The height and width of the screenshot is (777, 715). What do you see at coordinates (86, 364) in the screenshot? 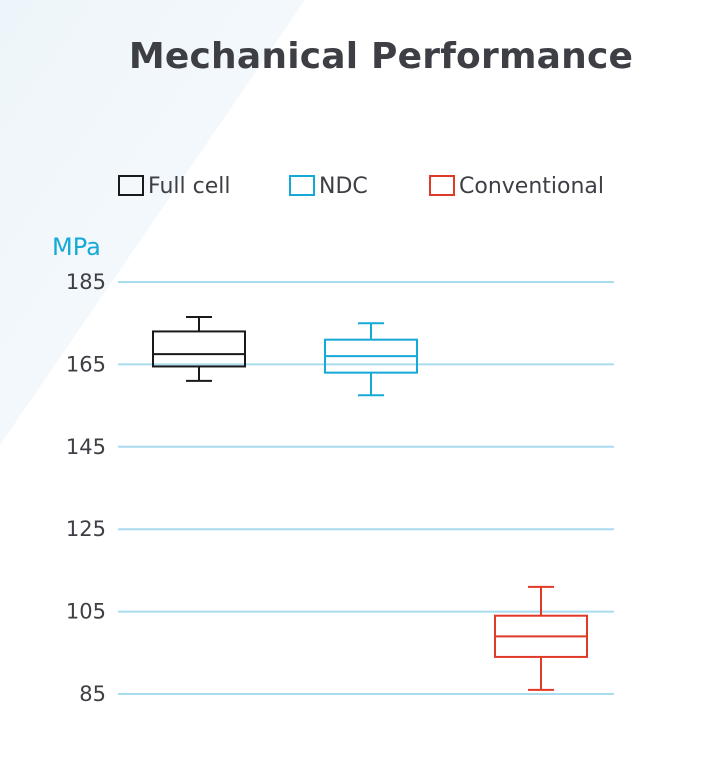
I see `y-tick-label: 165` at bounding box center [86, 364].